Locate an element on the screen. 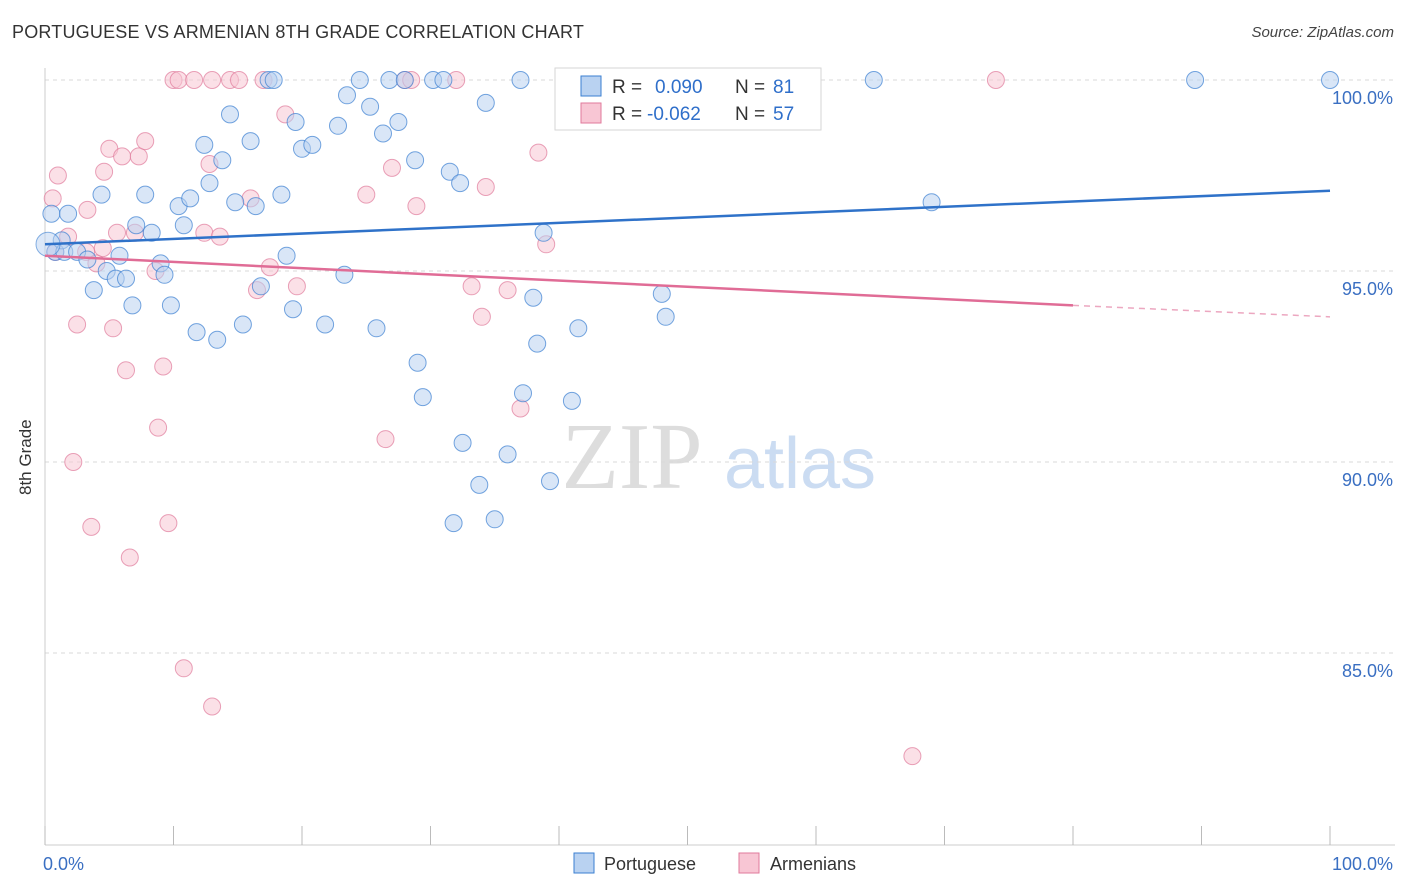  watermark-atlas: atlas is located at coordinates (800, 464).